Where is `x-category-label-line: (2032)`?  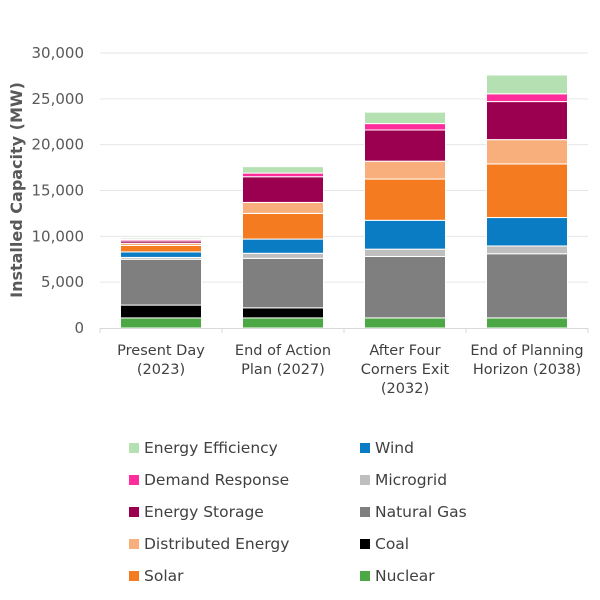 x-category-label-line: (2032) is located at coordinates (405, 389).